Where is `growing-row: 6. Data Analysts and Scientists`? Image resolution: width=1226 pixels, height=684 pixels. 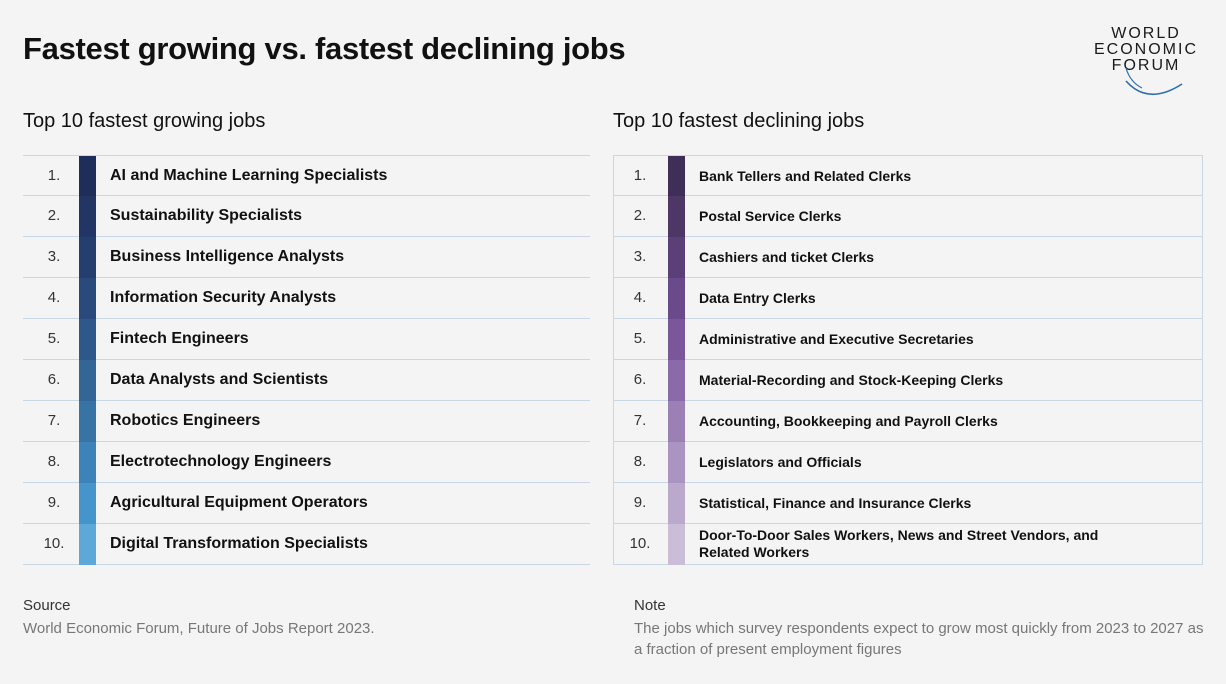 growing-row: 6. Data Analysts and Scientists is located at coordinates (306, 380).